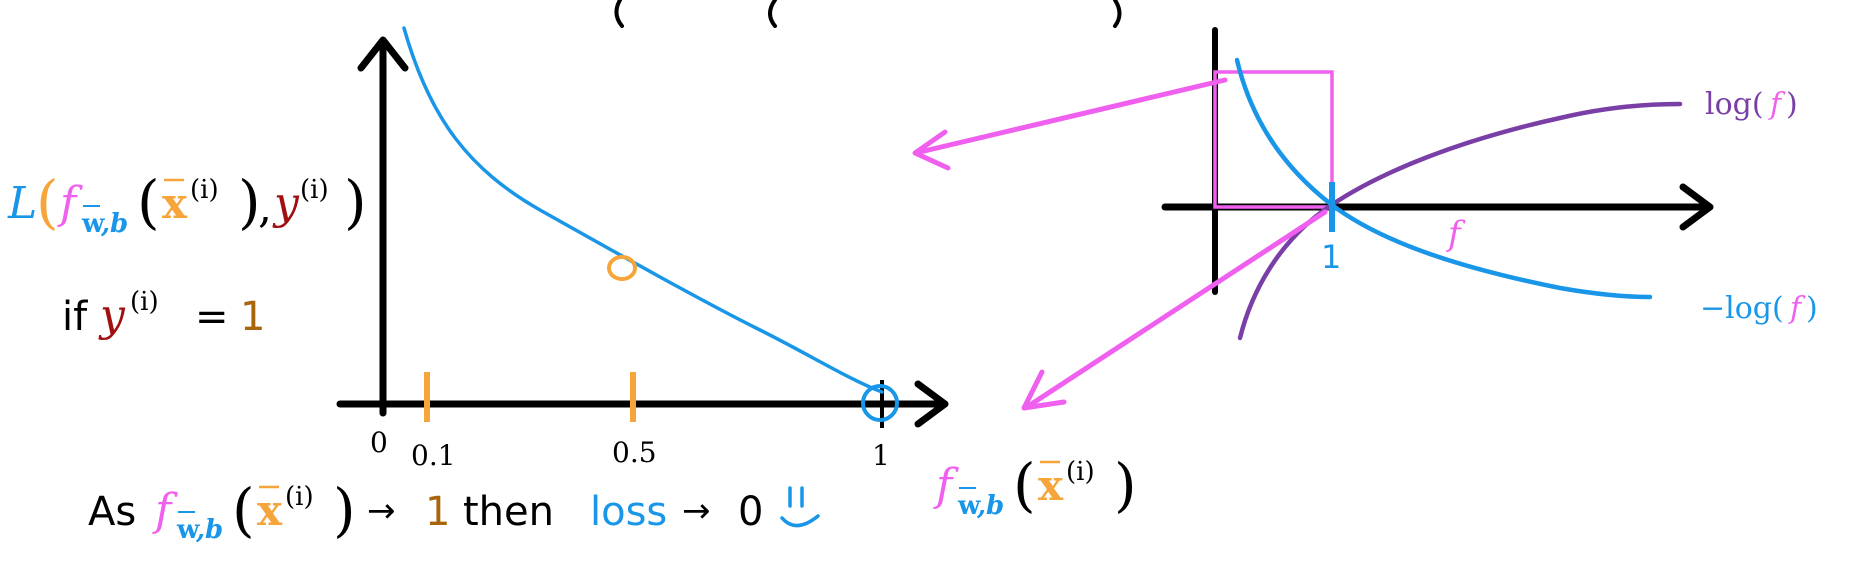 The width and height of the screenshot is (1876, 564). Describe the element at coordinates (270, 510) in the screenshot. I see `bottom-x: x` at that location.